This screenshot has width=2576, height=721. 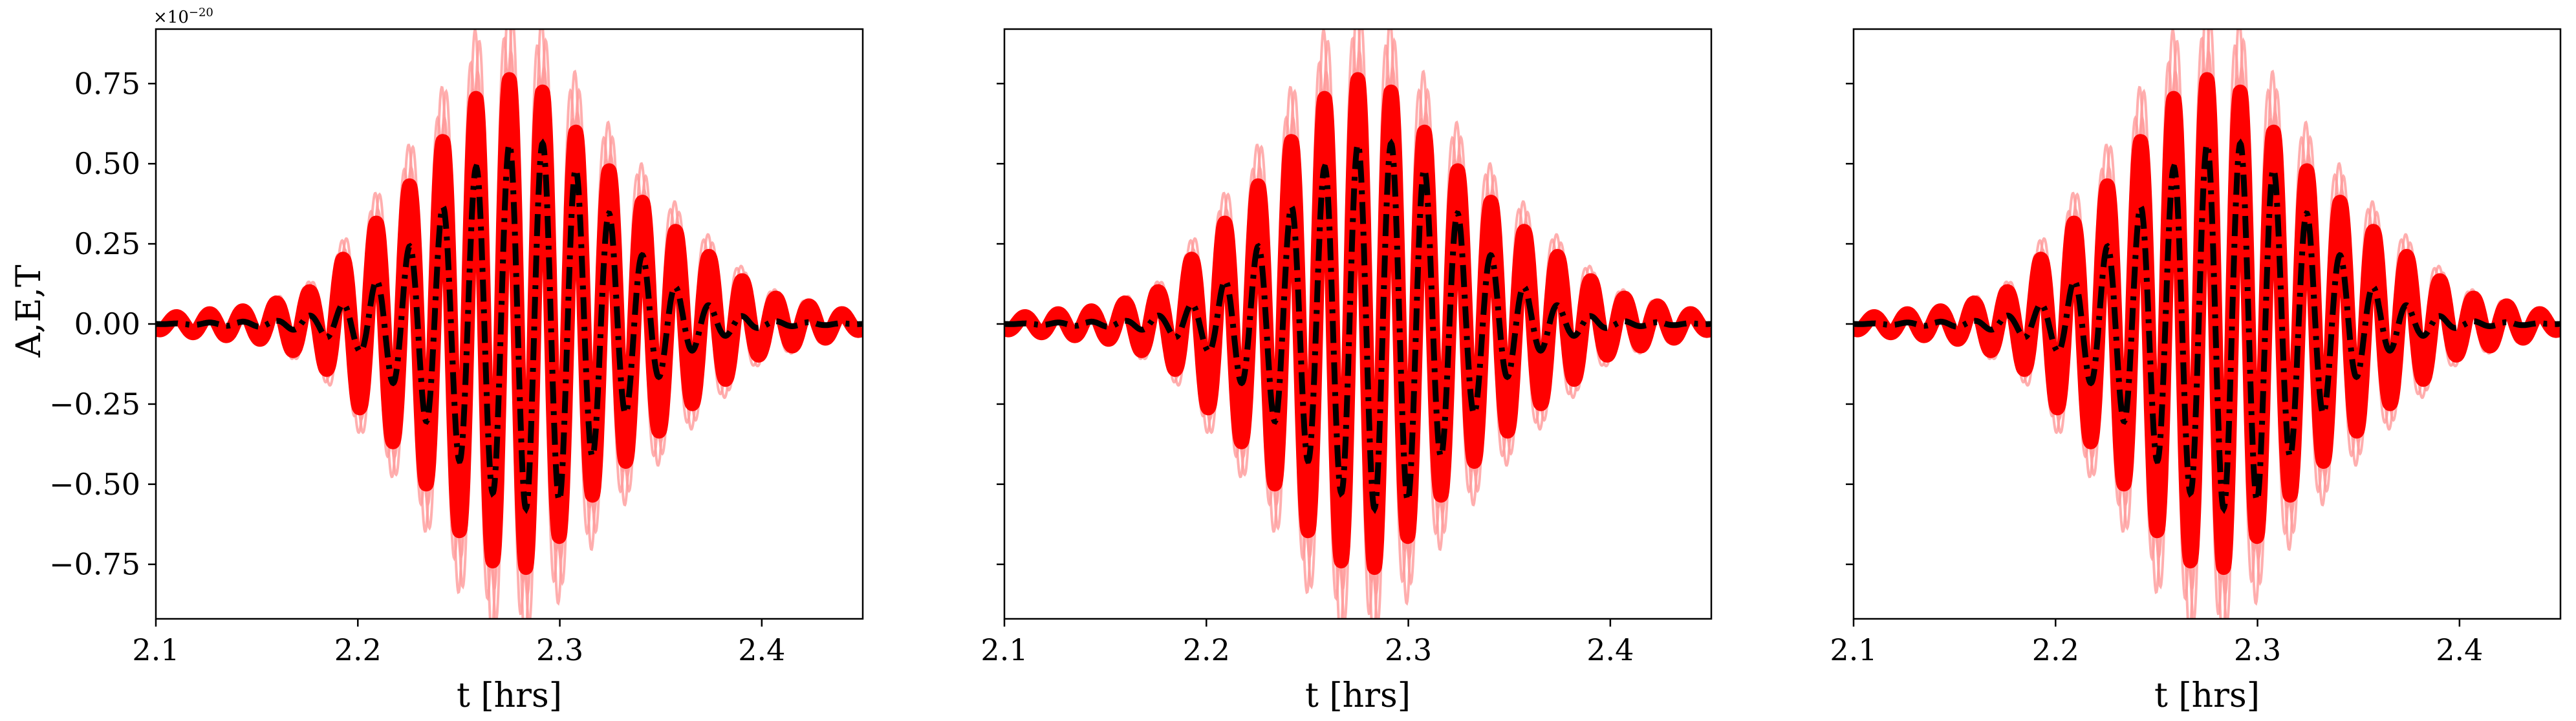 What do you see at coordinates (107, 83) in the screenshot?
I see `y-tick-label: 0.75` at bounding box center [107, 83].